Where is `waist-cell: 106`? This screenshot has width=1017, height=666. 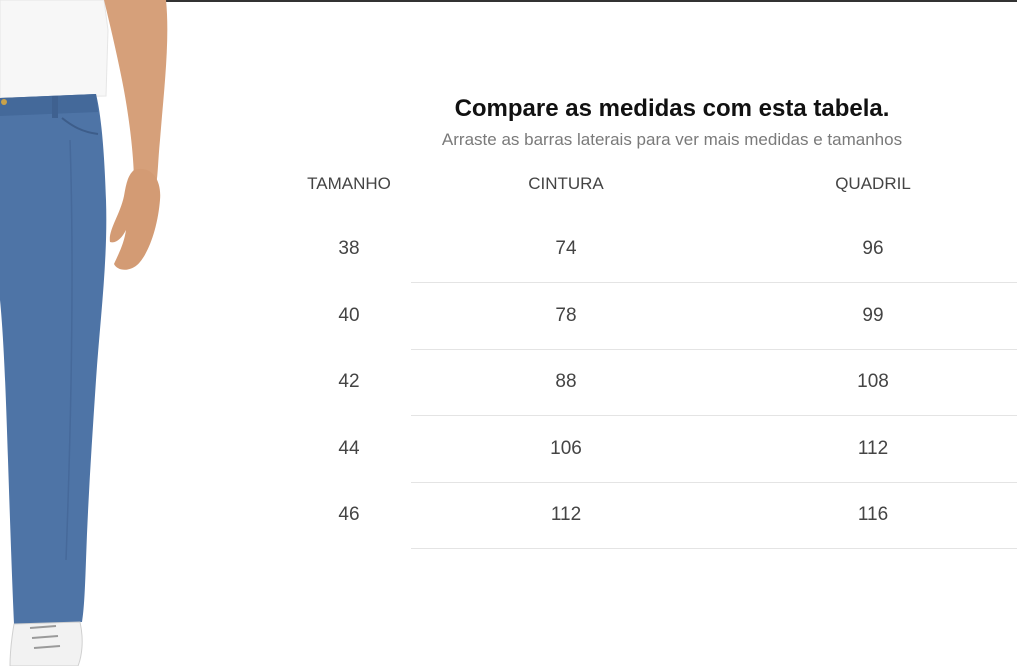
waist-cell: 106 is located at coordinates (566, 448).